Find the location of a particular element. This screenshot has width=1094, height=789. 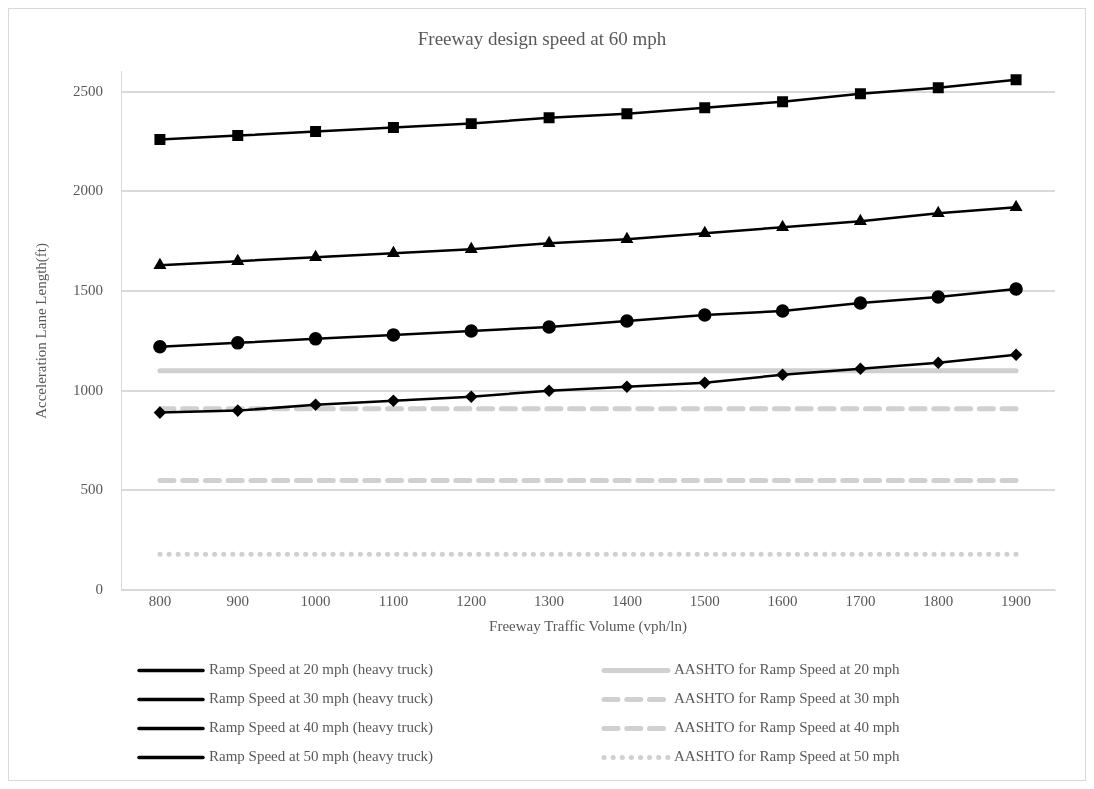

legend-label: AASHTO for Ramp Speed at 40 mph is located at coordinates (787, 727).